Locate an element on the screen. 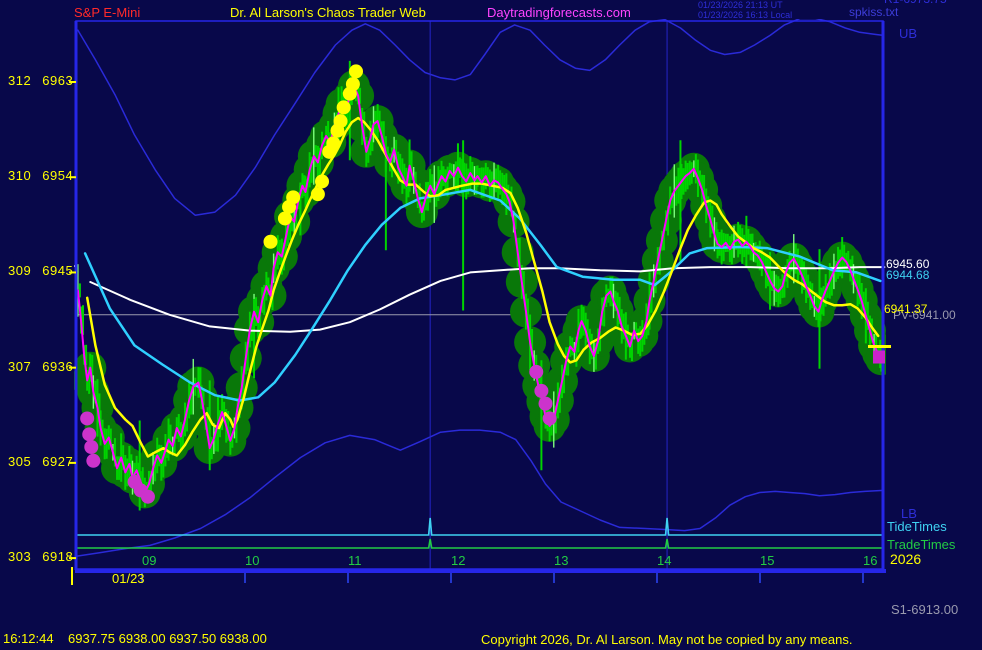  date-label: 01/23 is located at coordinates (128, 578).